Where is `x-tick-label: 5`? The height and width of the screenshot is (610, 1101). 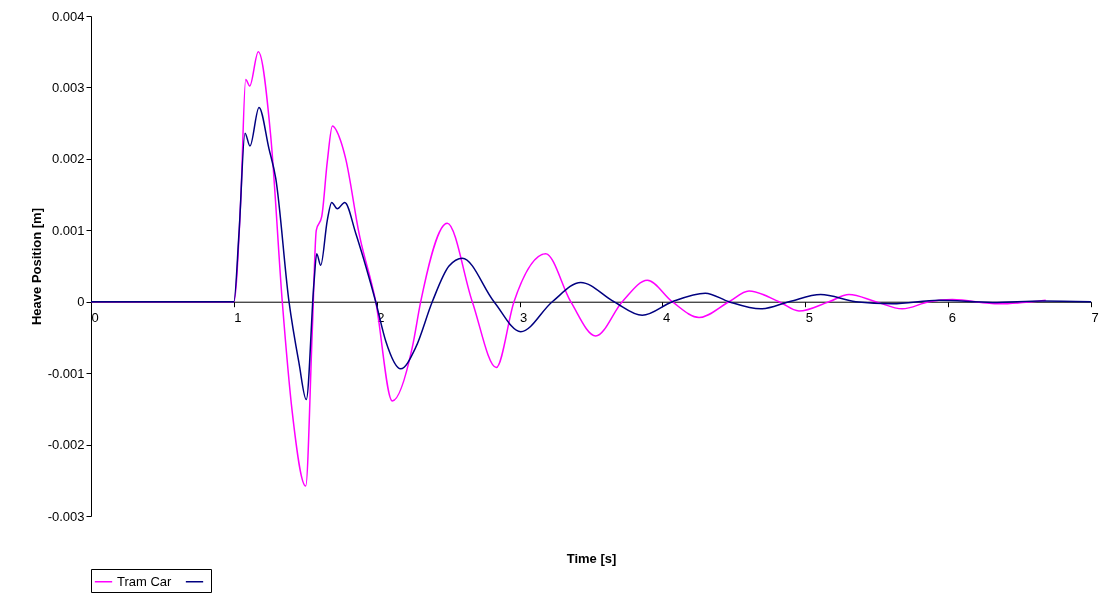
x-tick-label: 5 is located at coordinates (809, 318).